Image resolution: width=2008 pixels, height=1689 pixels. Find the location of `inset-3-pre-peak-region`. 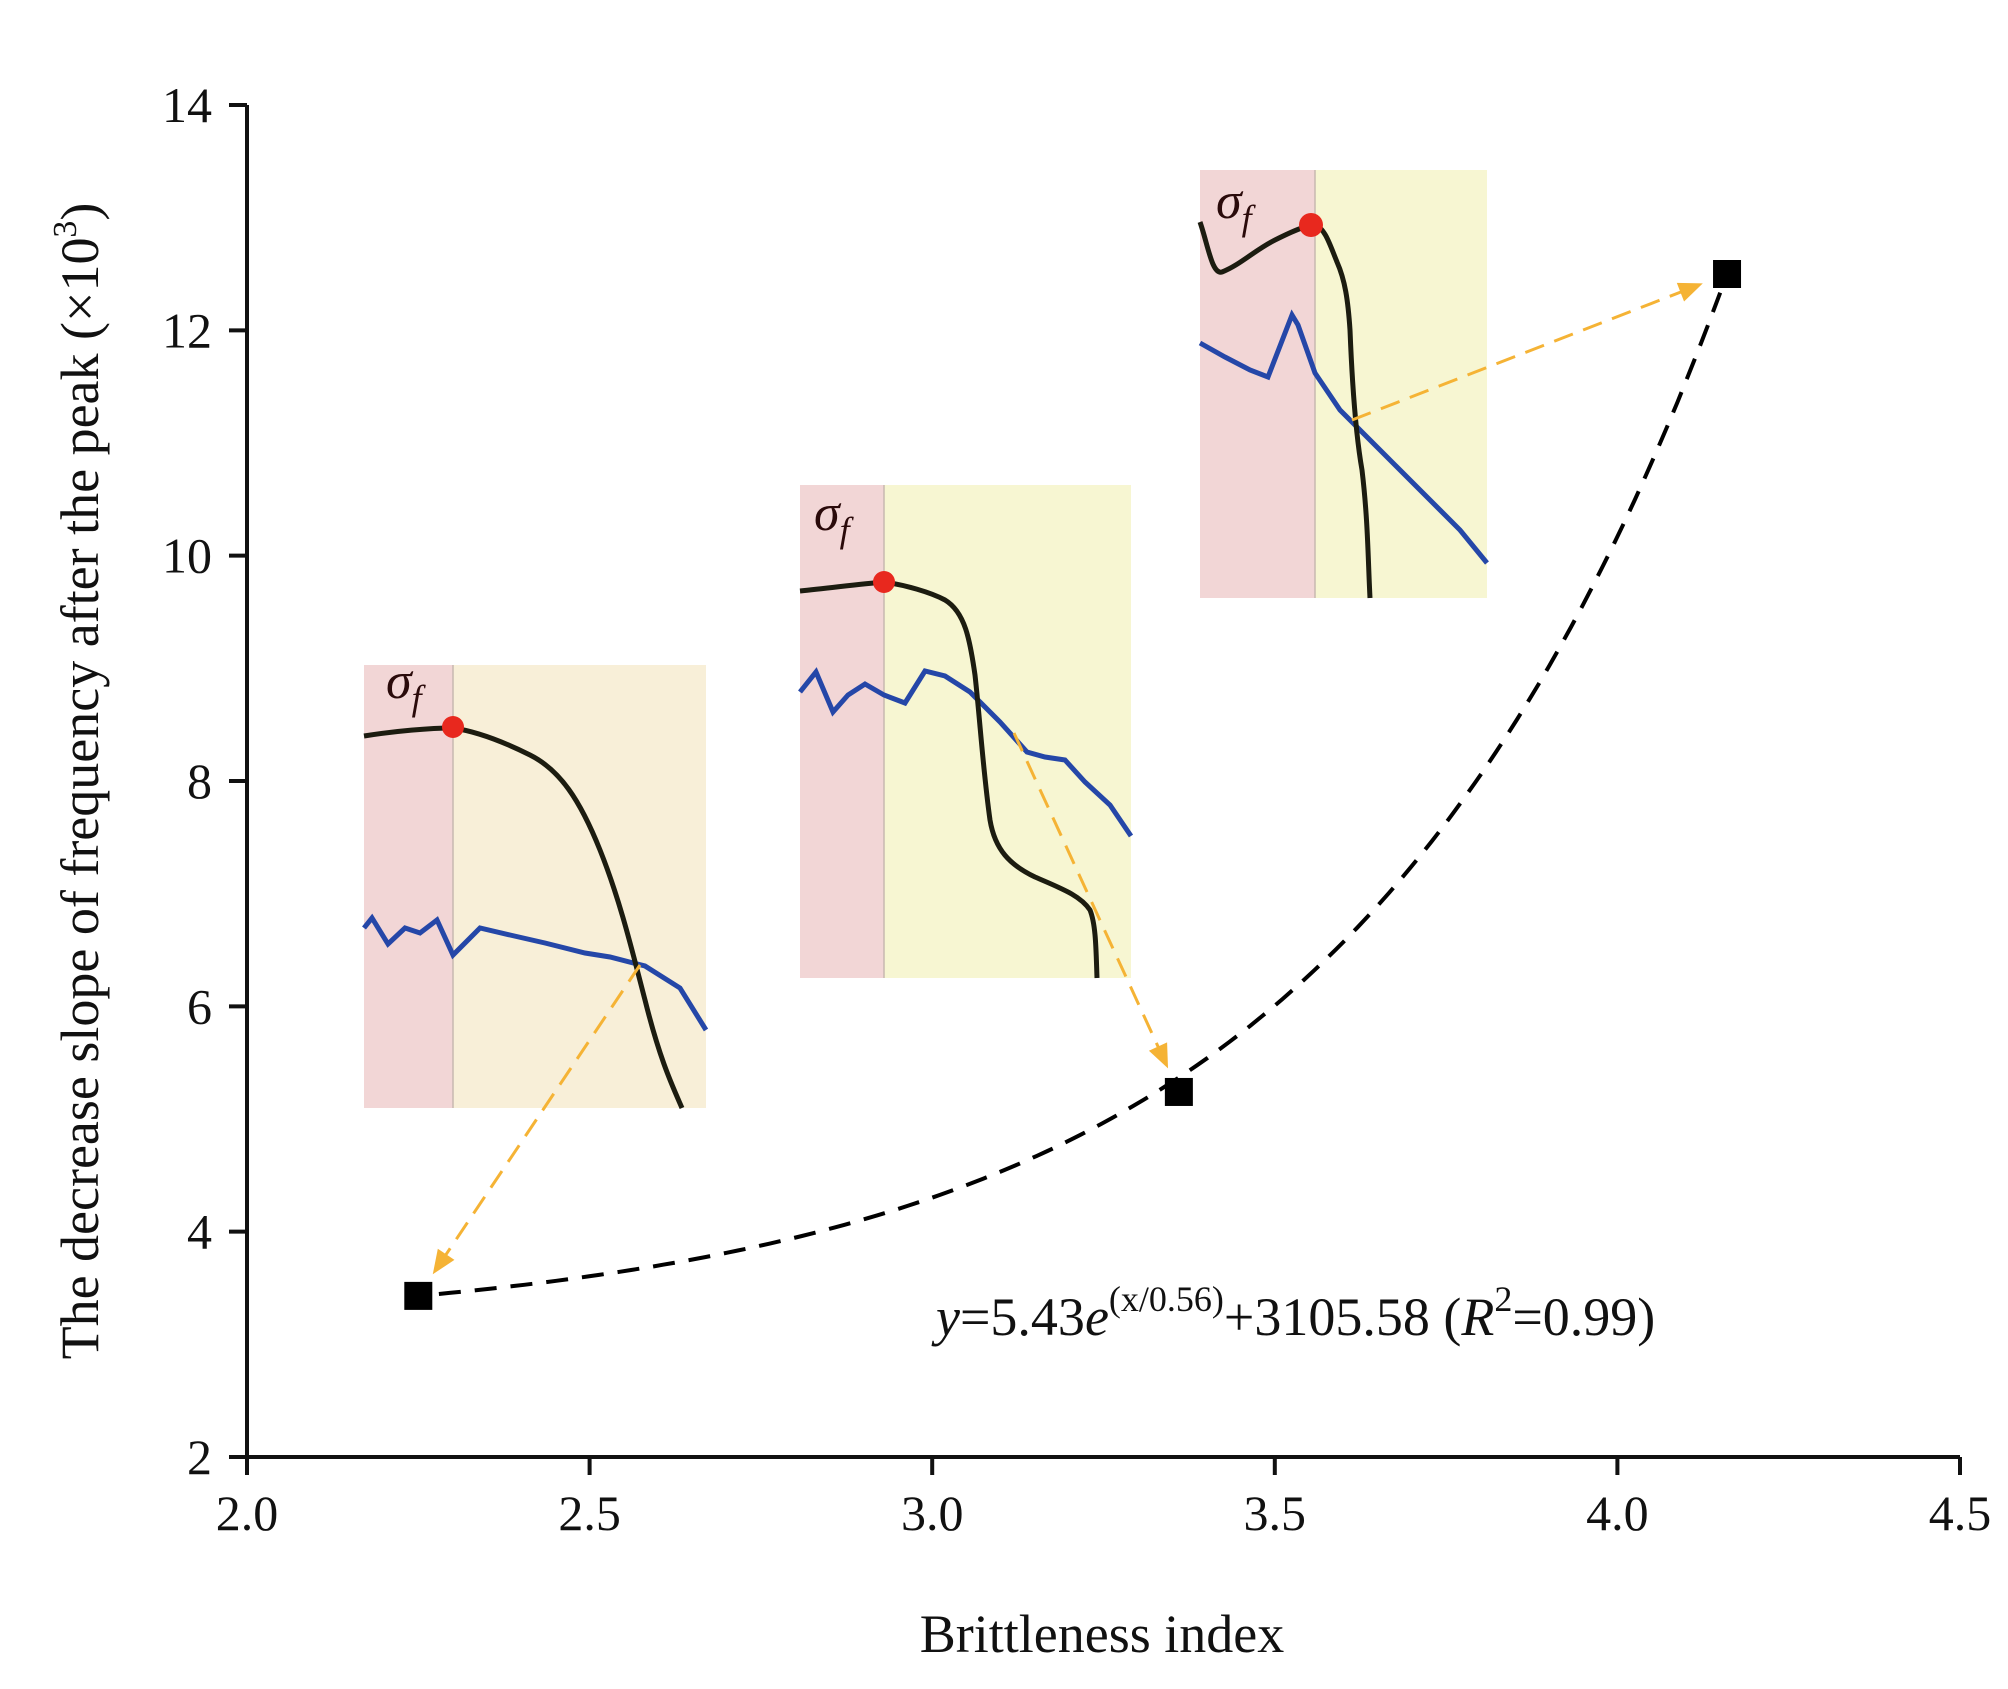

inset-3-pre-peak-region is located at coordinates (1257, 384).